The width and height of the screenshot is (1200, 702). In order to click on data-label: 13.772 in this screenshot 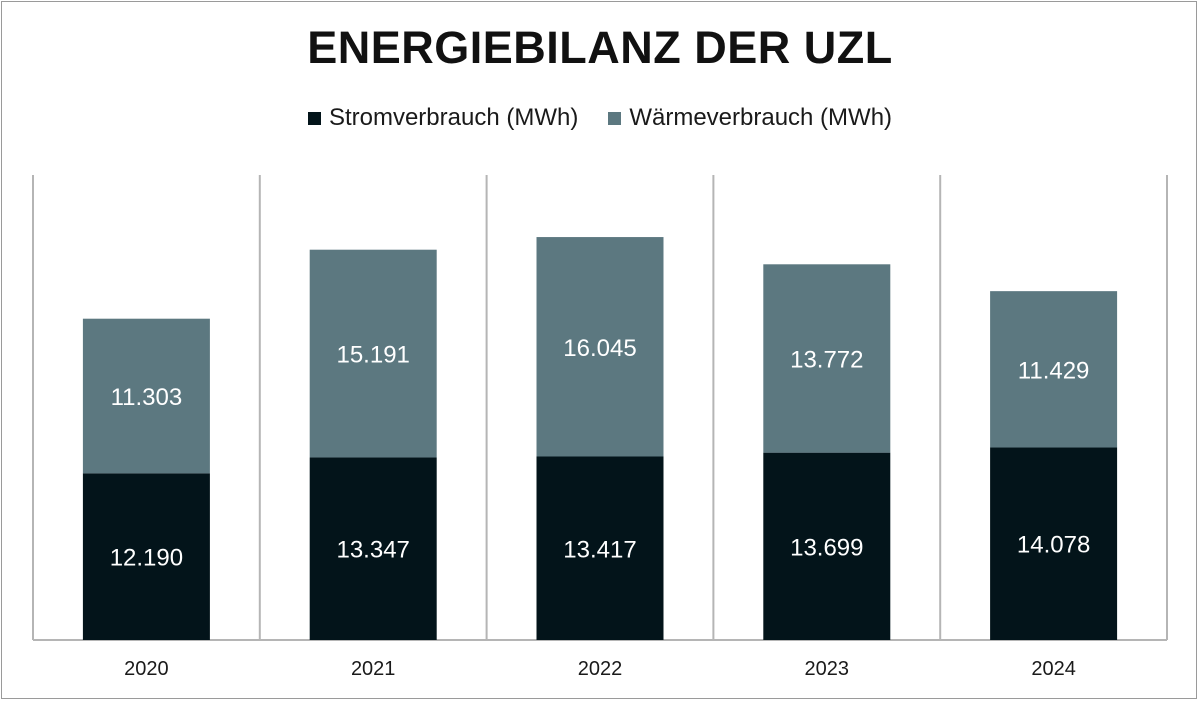, I will do `click(826, 359)`.